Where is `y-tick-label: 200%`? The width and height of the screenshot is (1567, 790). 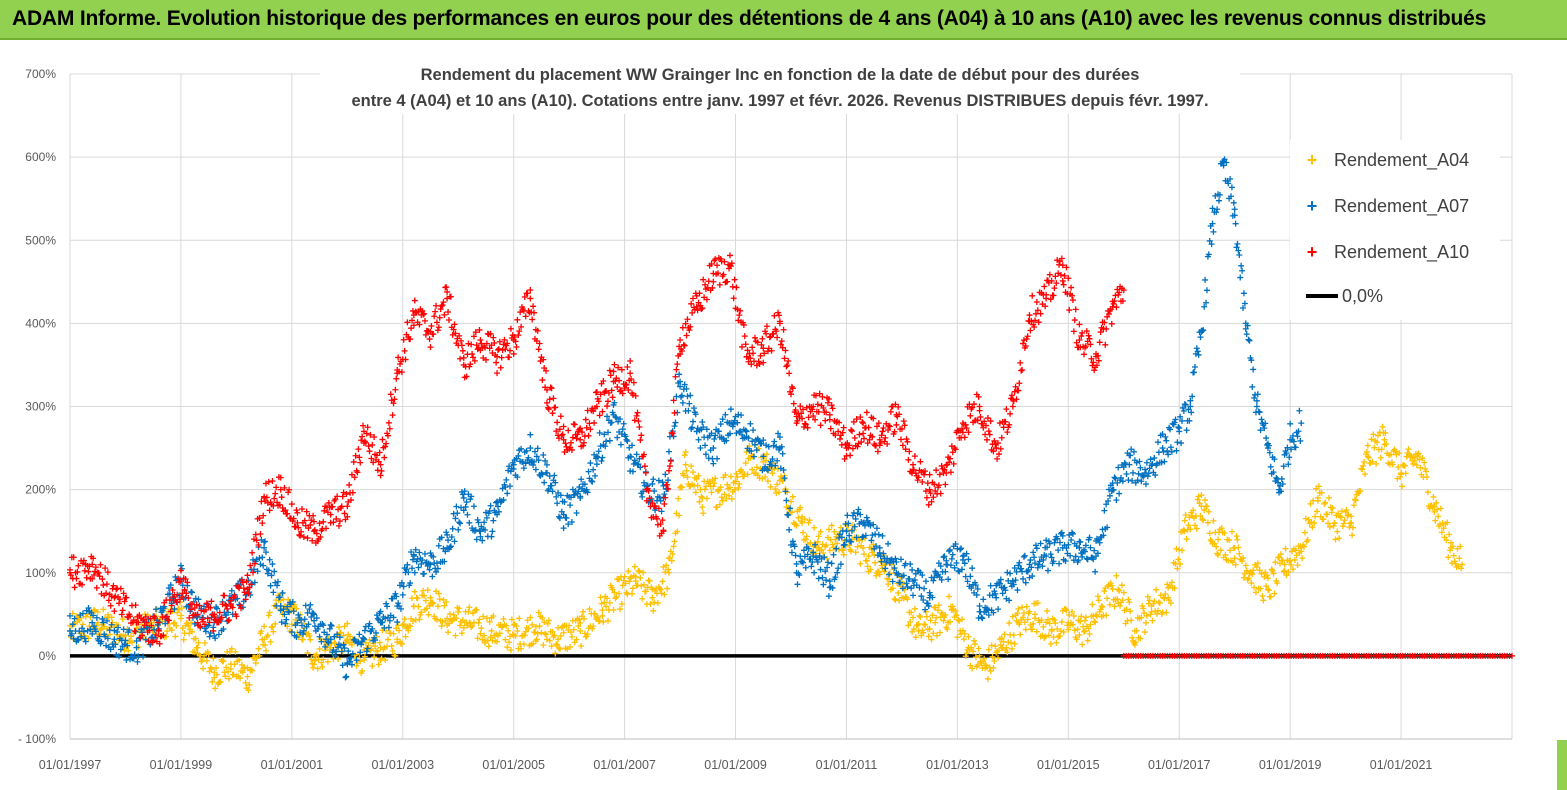
y-tick-label: 200% is located at coordinates (40, 490).